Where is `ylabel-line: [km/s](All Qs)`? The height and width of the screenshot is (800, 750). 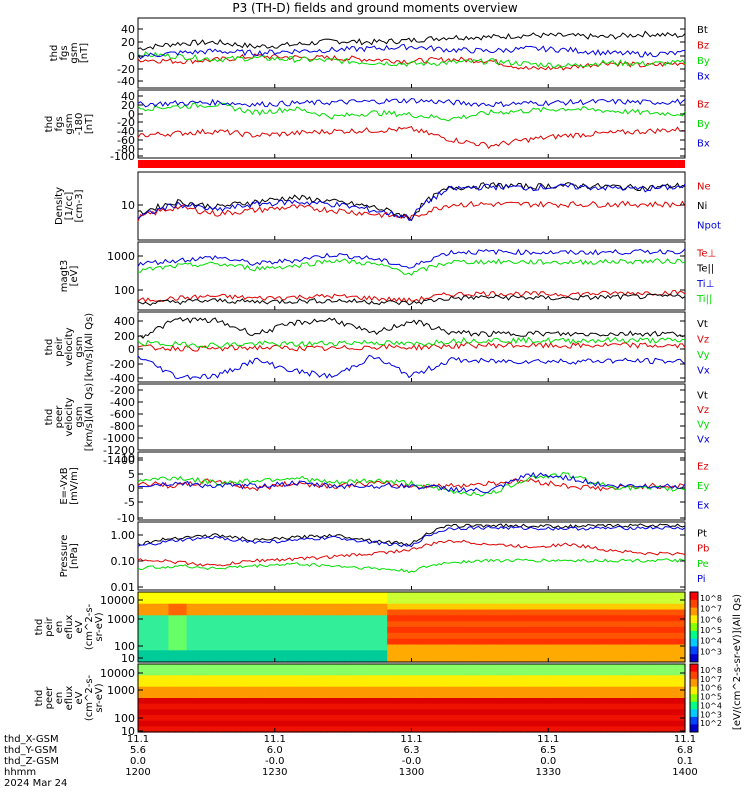
ylabel-line: [km/s](All Qs) is located at coordinates (89, 417).